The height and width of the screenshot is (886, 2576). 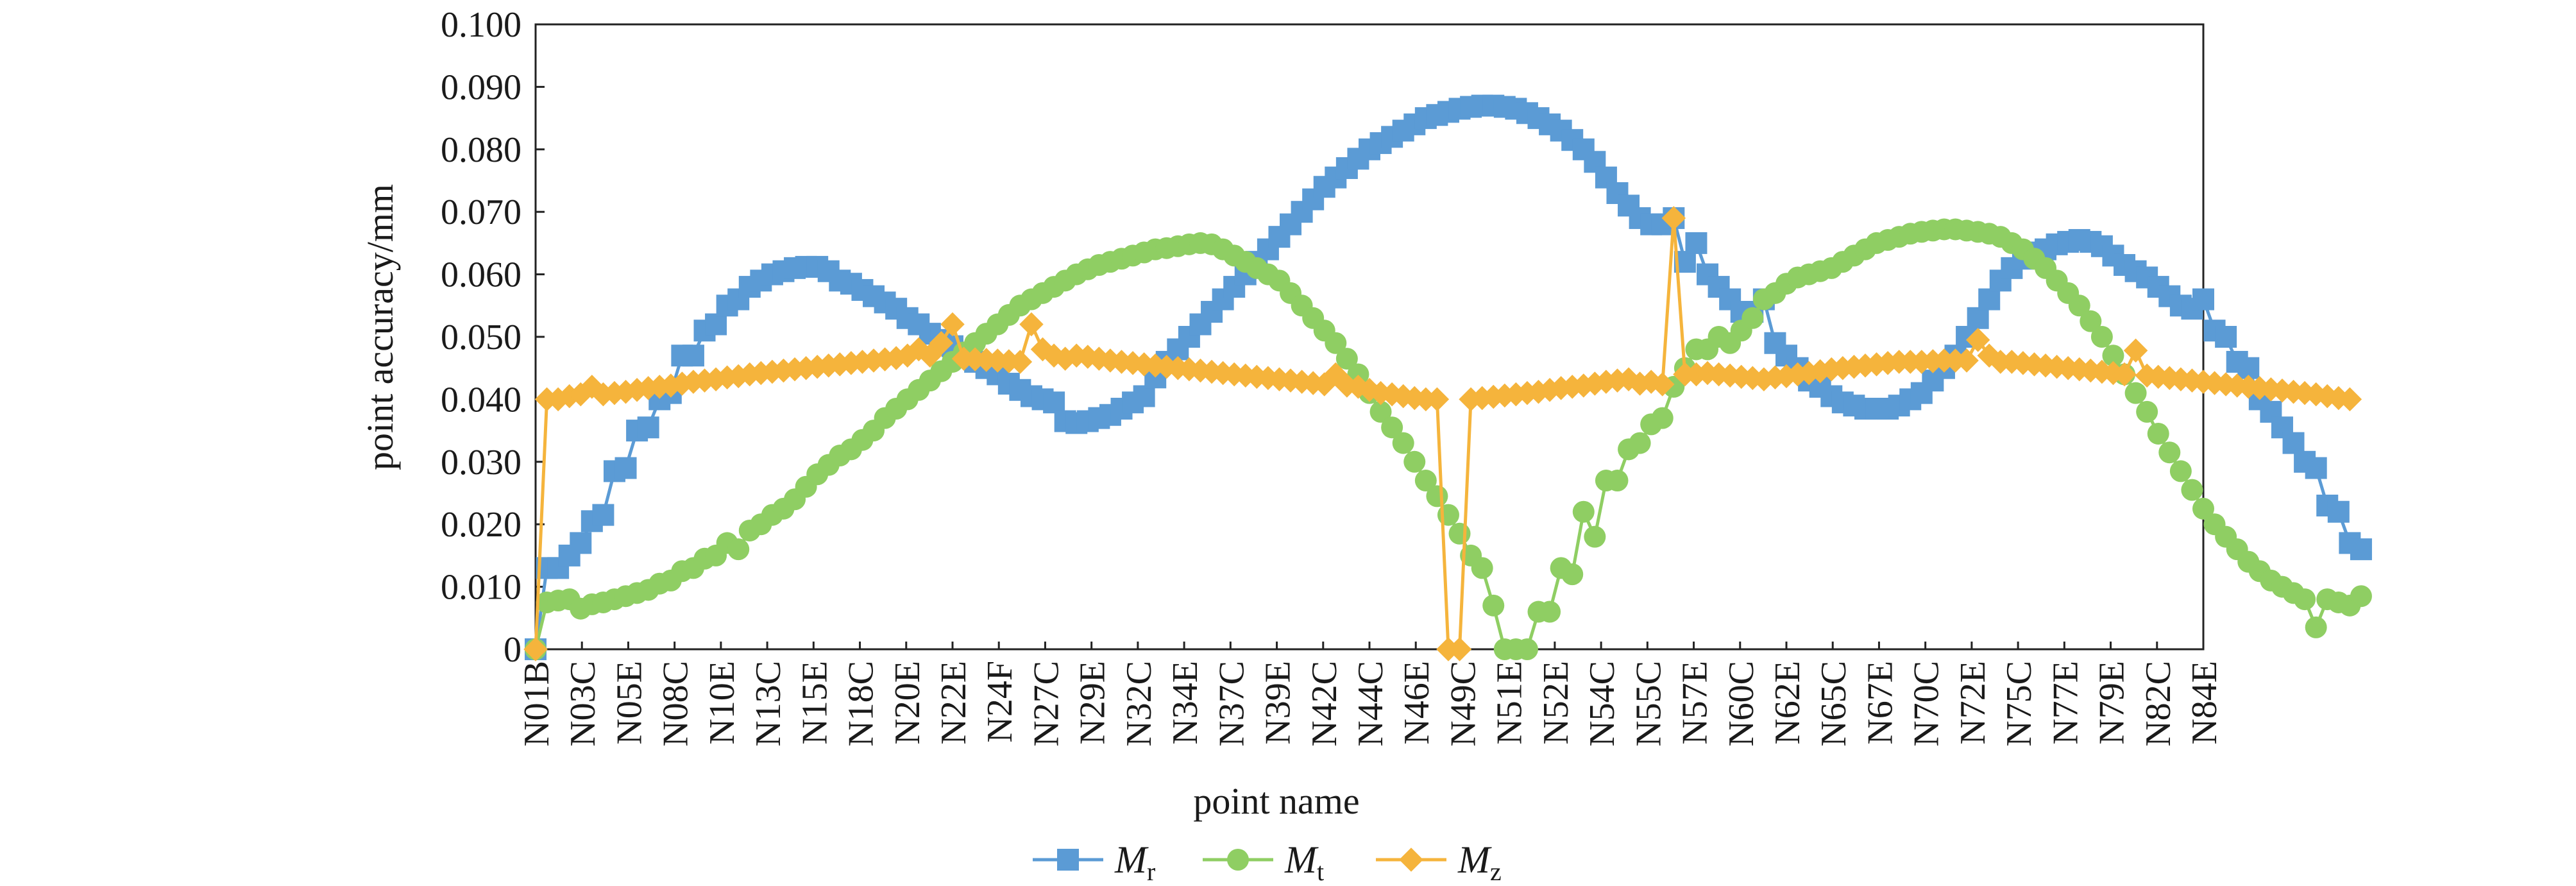 I want to click on y-tick-label: 0.070, so click(x=481, y=212).